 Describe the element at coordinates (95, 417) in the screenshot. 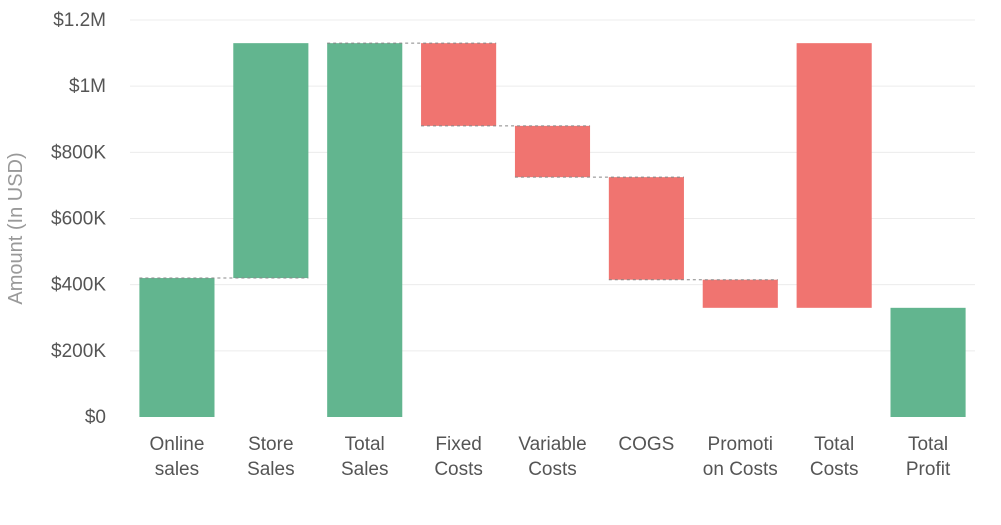

I see `y-tick-label: $0` at that location.